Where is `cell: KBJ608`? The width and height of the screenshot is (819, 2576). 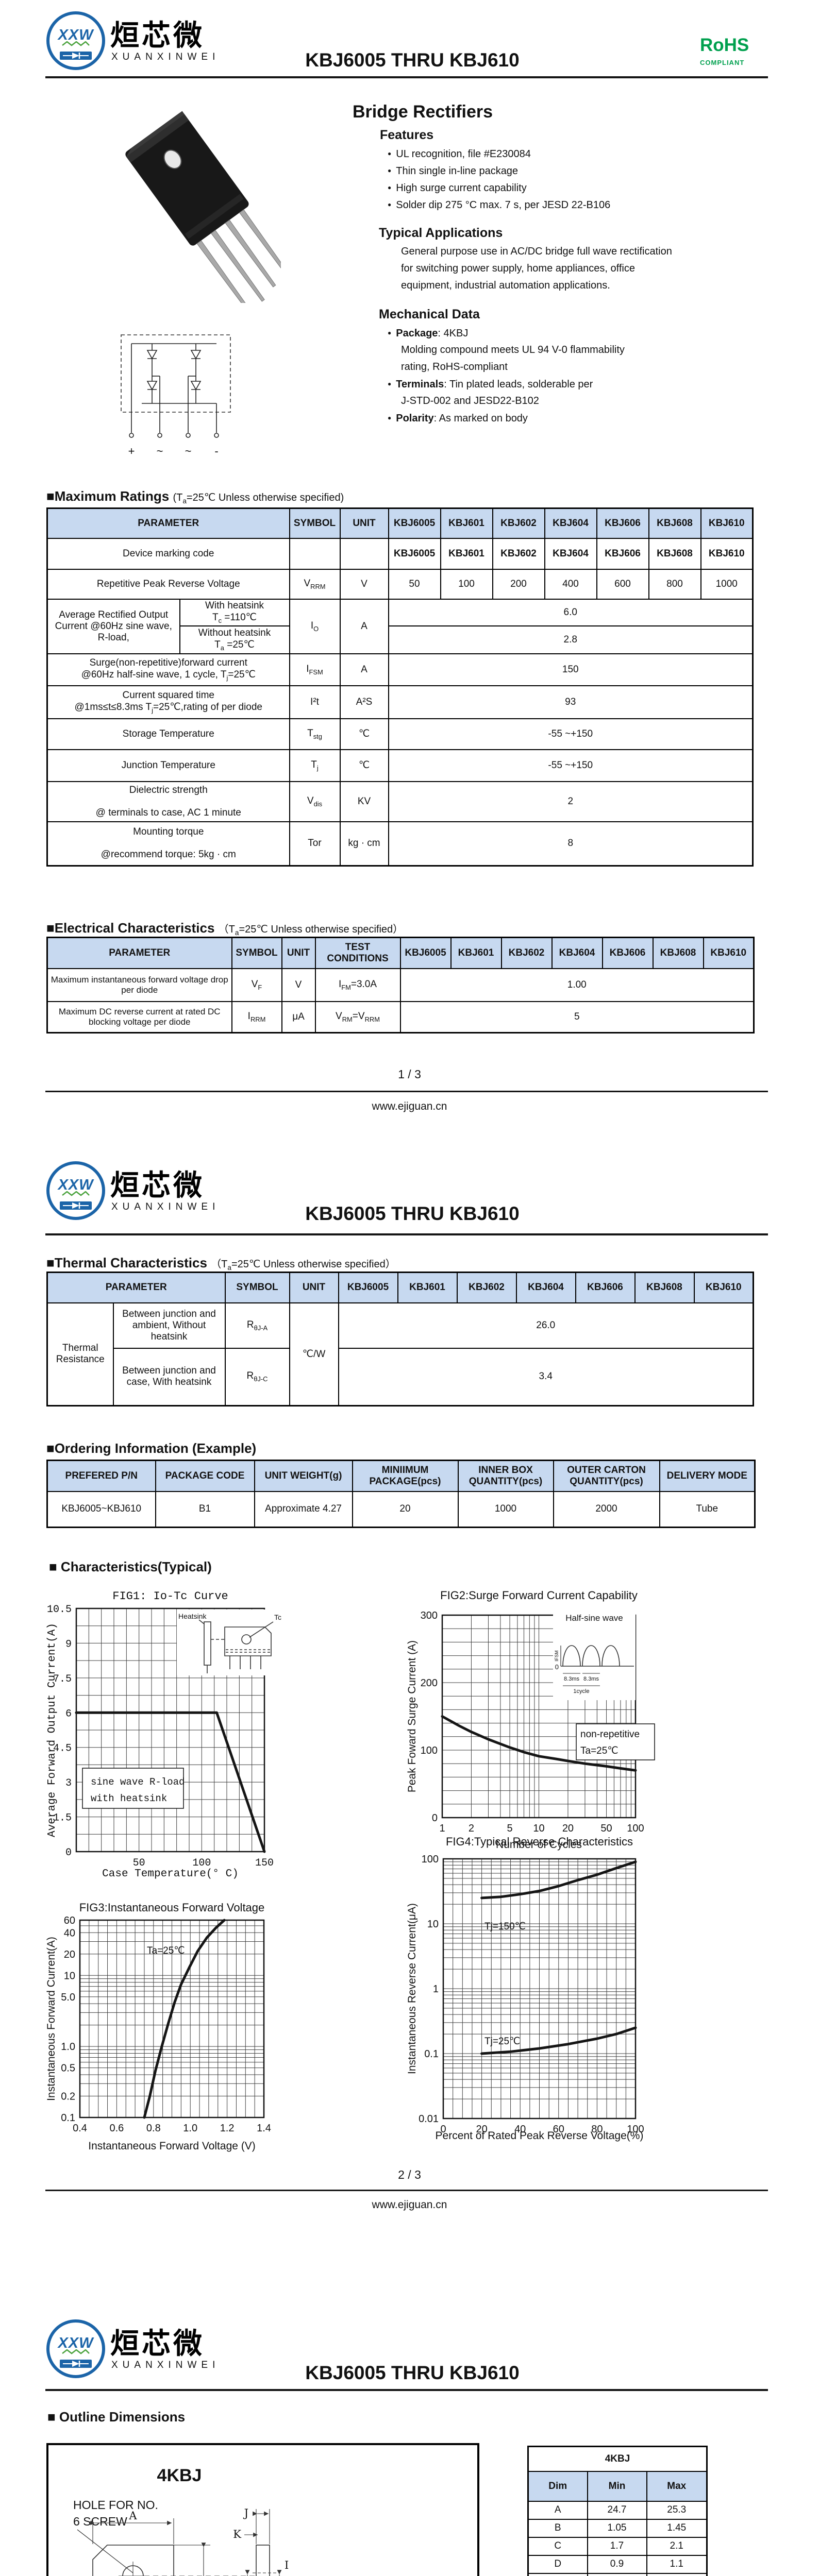
cell: KBJ608 is located at coordinates (674, 523).